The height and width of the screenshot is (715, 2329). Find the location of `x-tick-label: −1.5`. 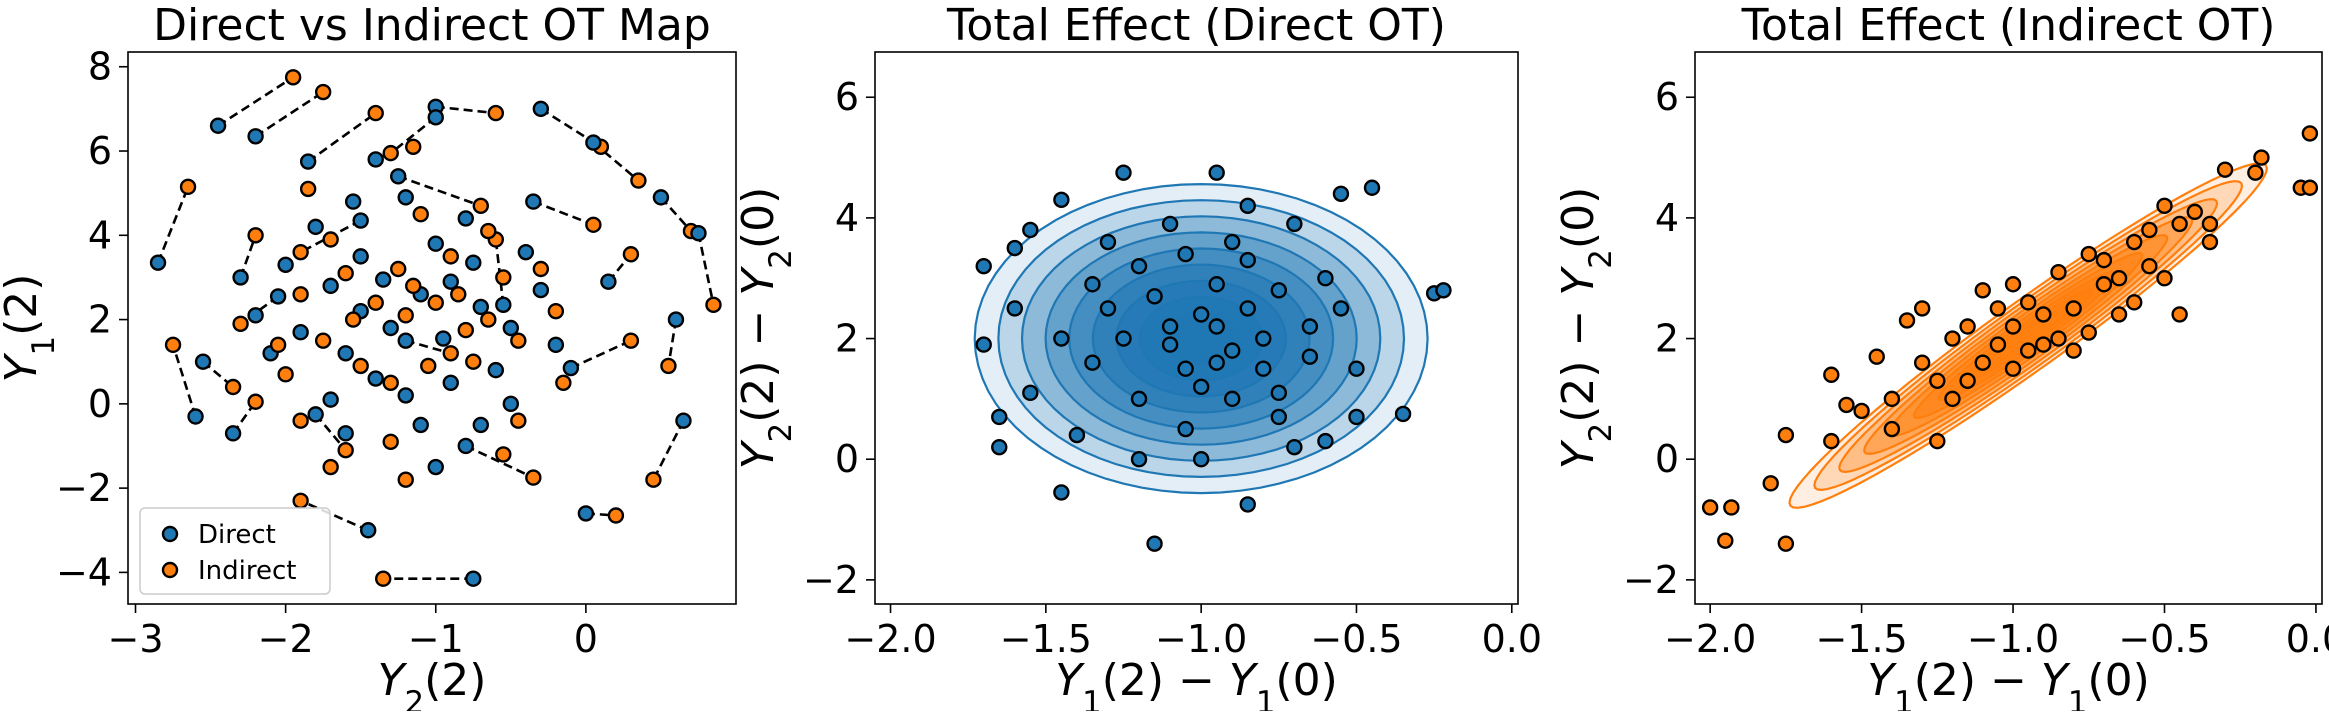

x-tick-label: −1.5 is located at coordinates (1861, 639).